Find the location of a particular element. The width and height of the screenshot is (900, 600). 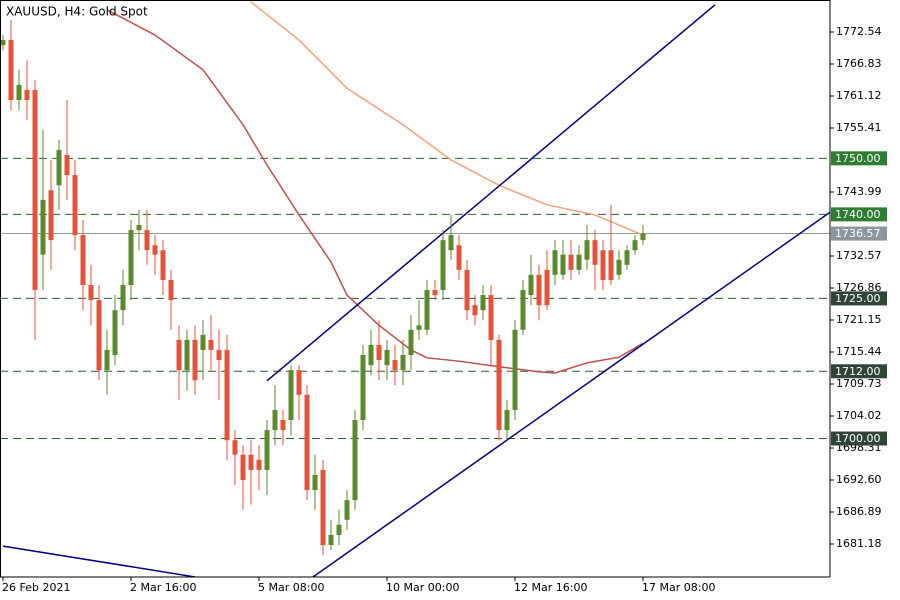

level-label: 1750.00 is located at coordinates (858, 158).